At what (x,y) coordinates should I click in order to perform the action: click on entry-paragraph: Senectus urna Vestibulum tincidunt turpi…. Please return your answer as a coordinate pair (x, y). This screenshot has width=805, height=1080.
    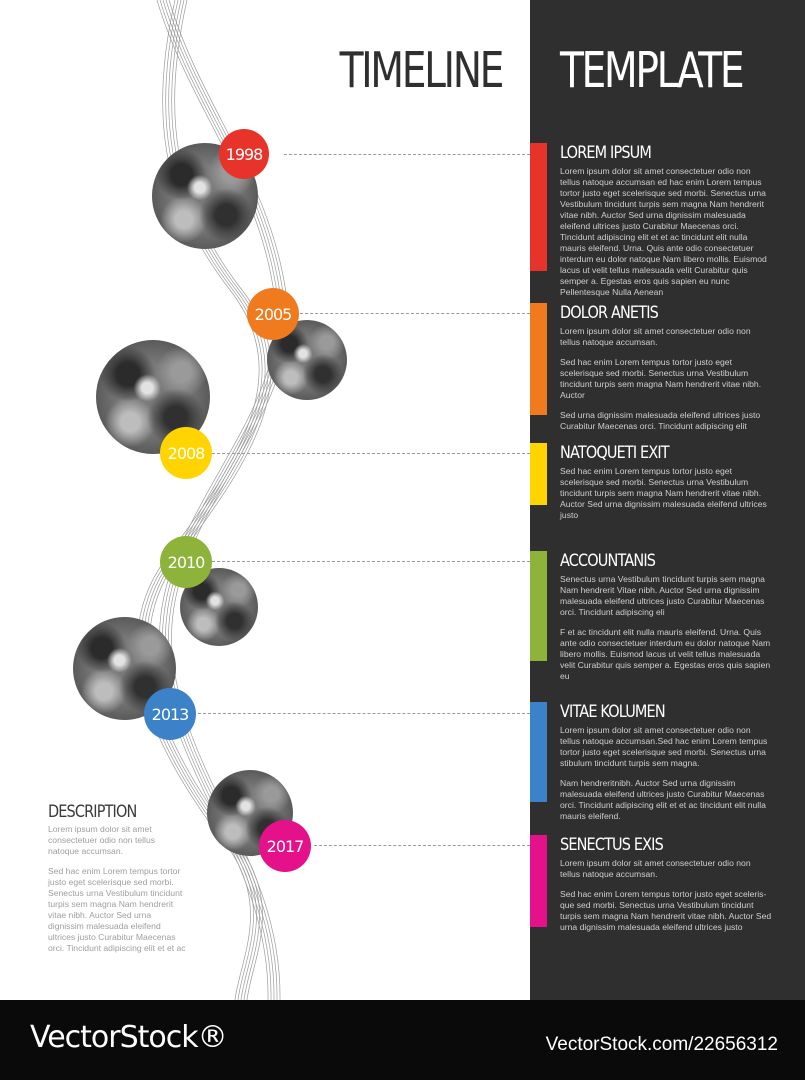
    Looking at the image, I should click on (662, 595).